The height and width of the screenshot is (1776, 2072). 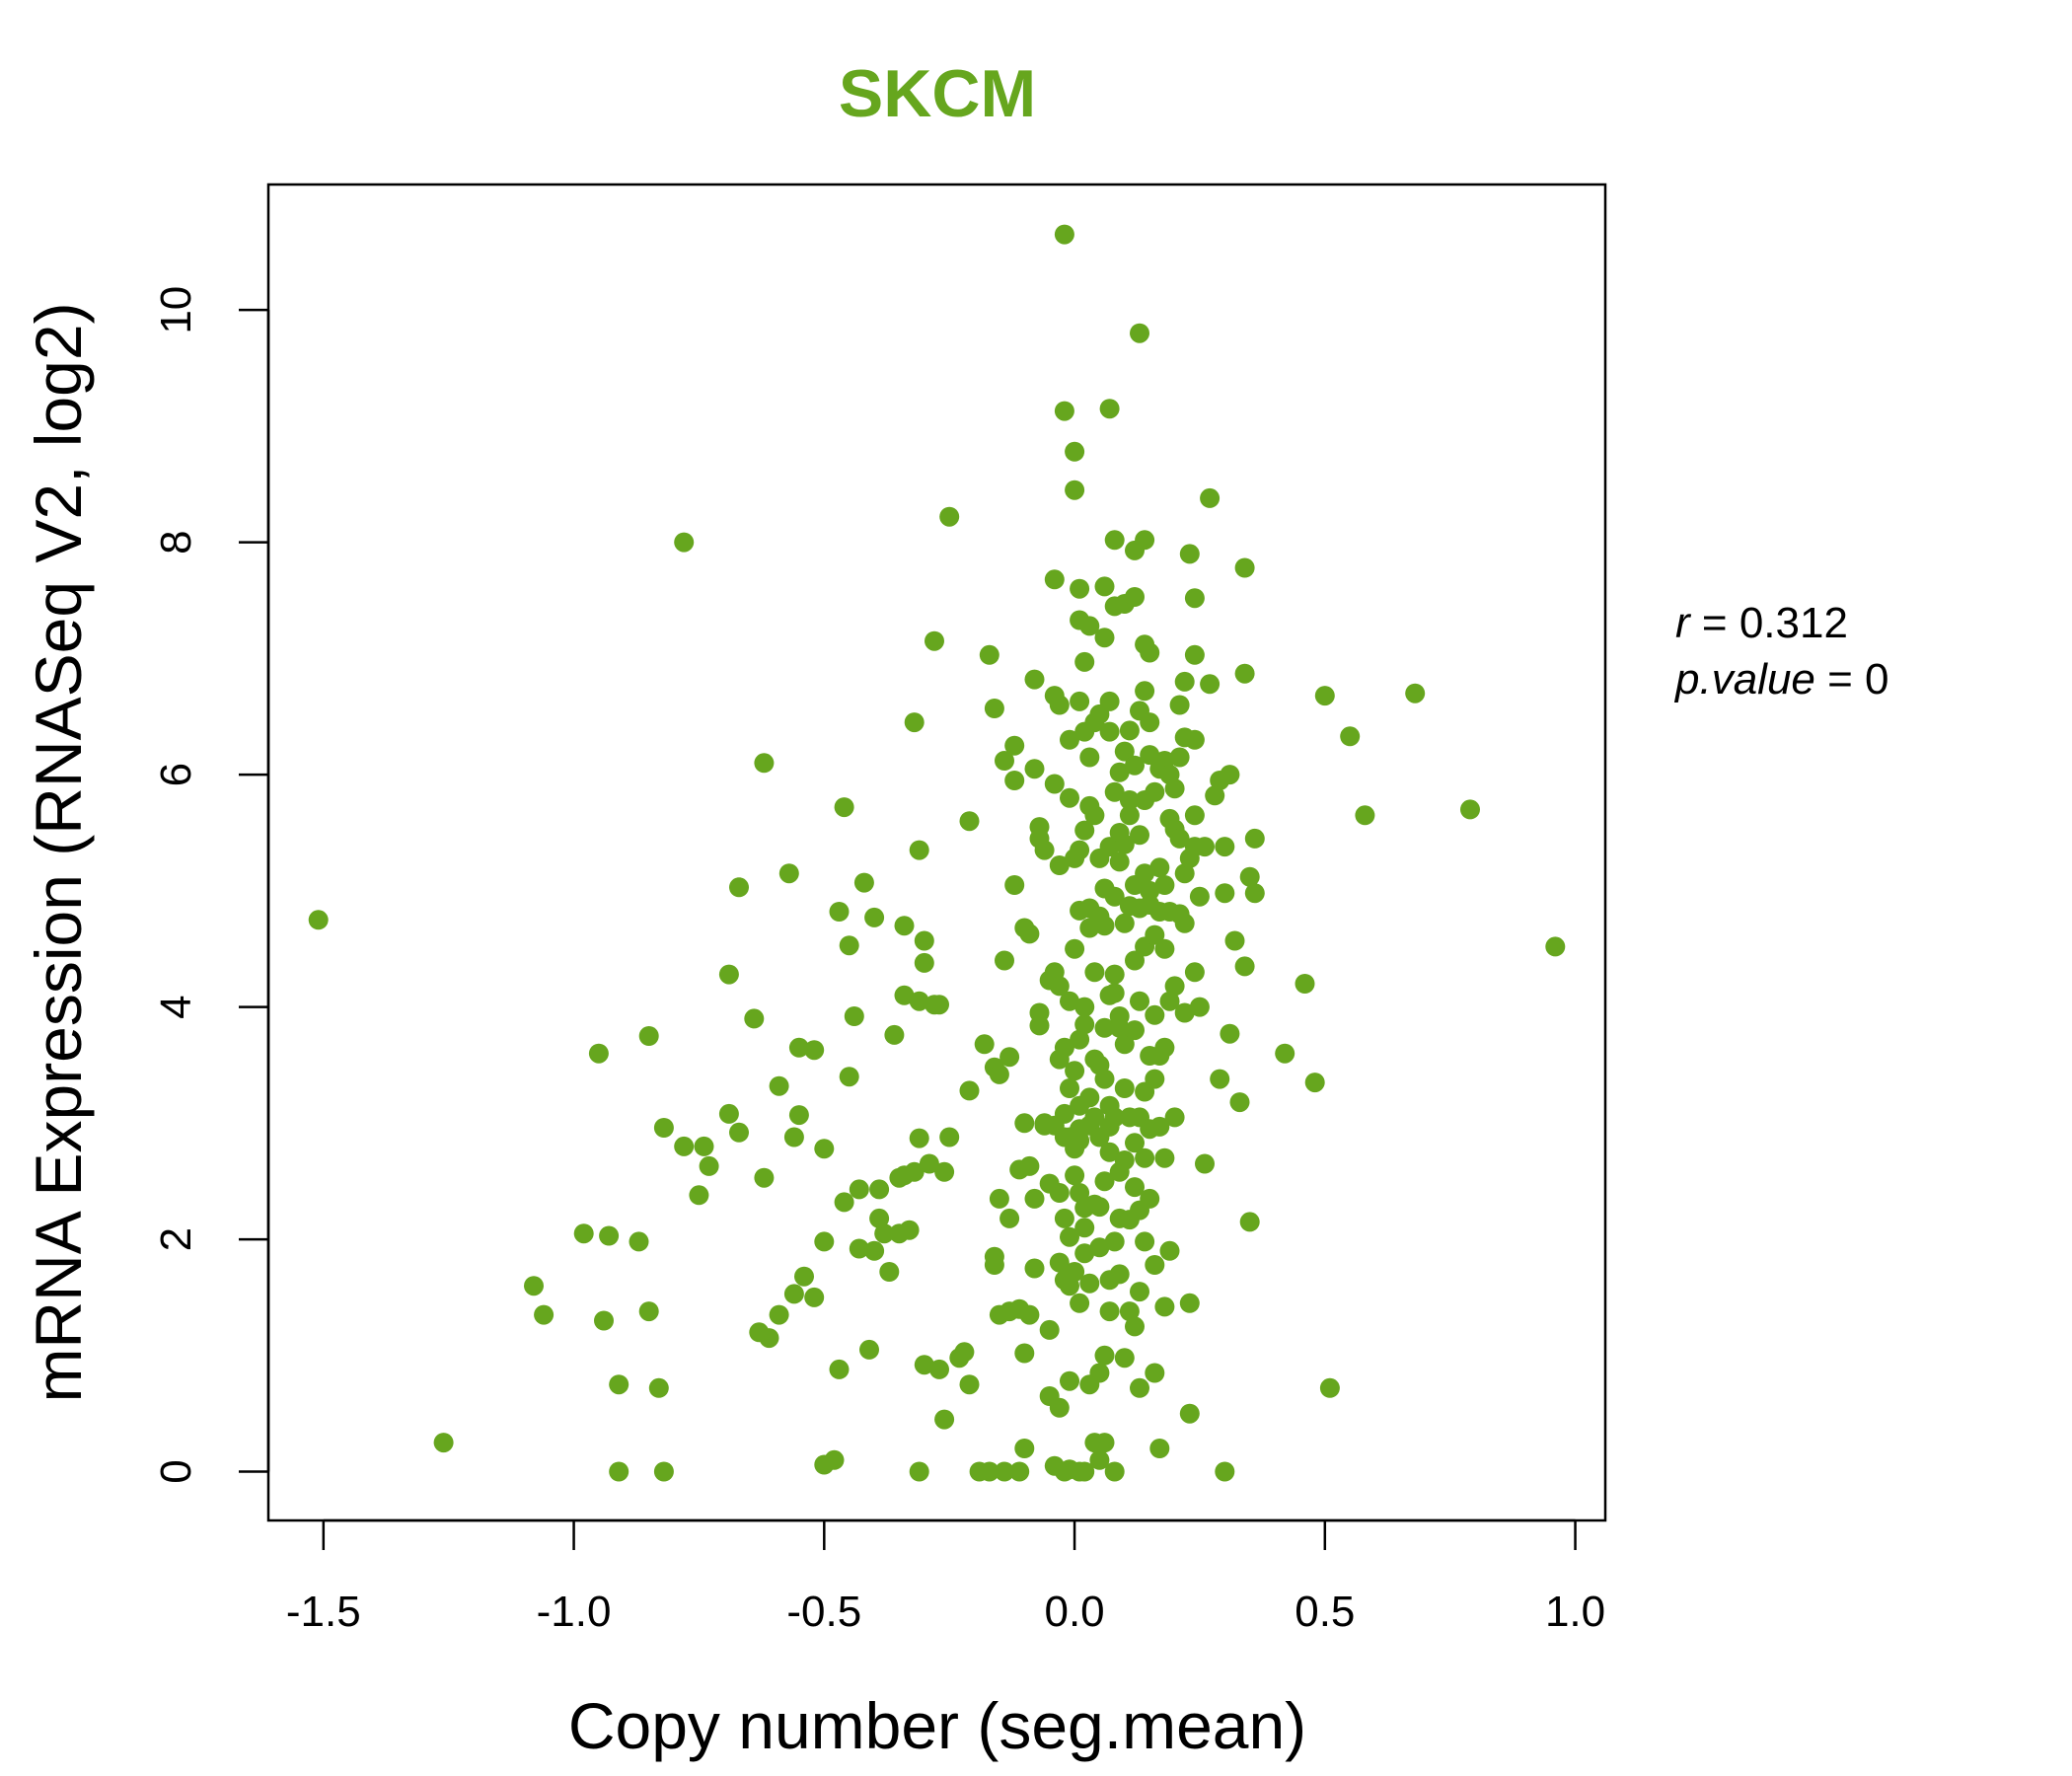 What do you see at coordinates (1684, 623) in the screenshot?
I see `r-symbol: r` at bounding box center [1684, 623].